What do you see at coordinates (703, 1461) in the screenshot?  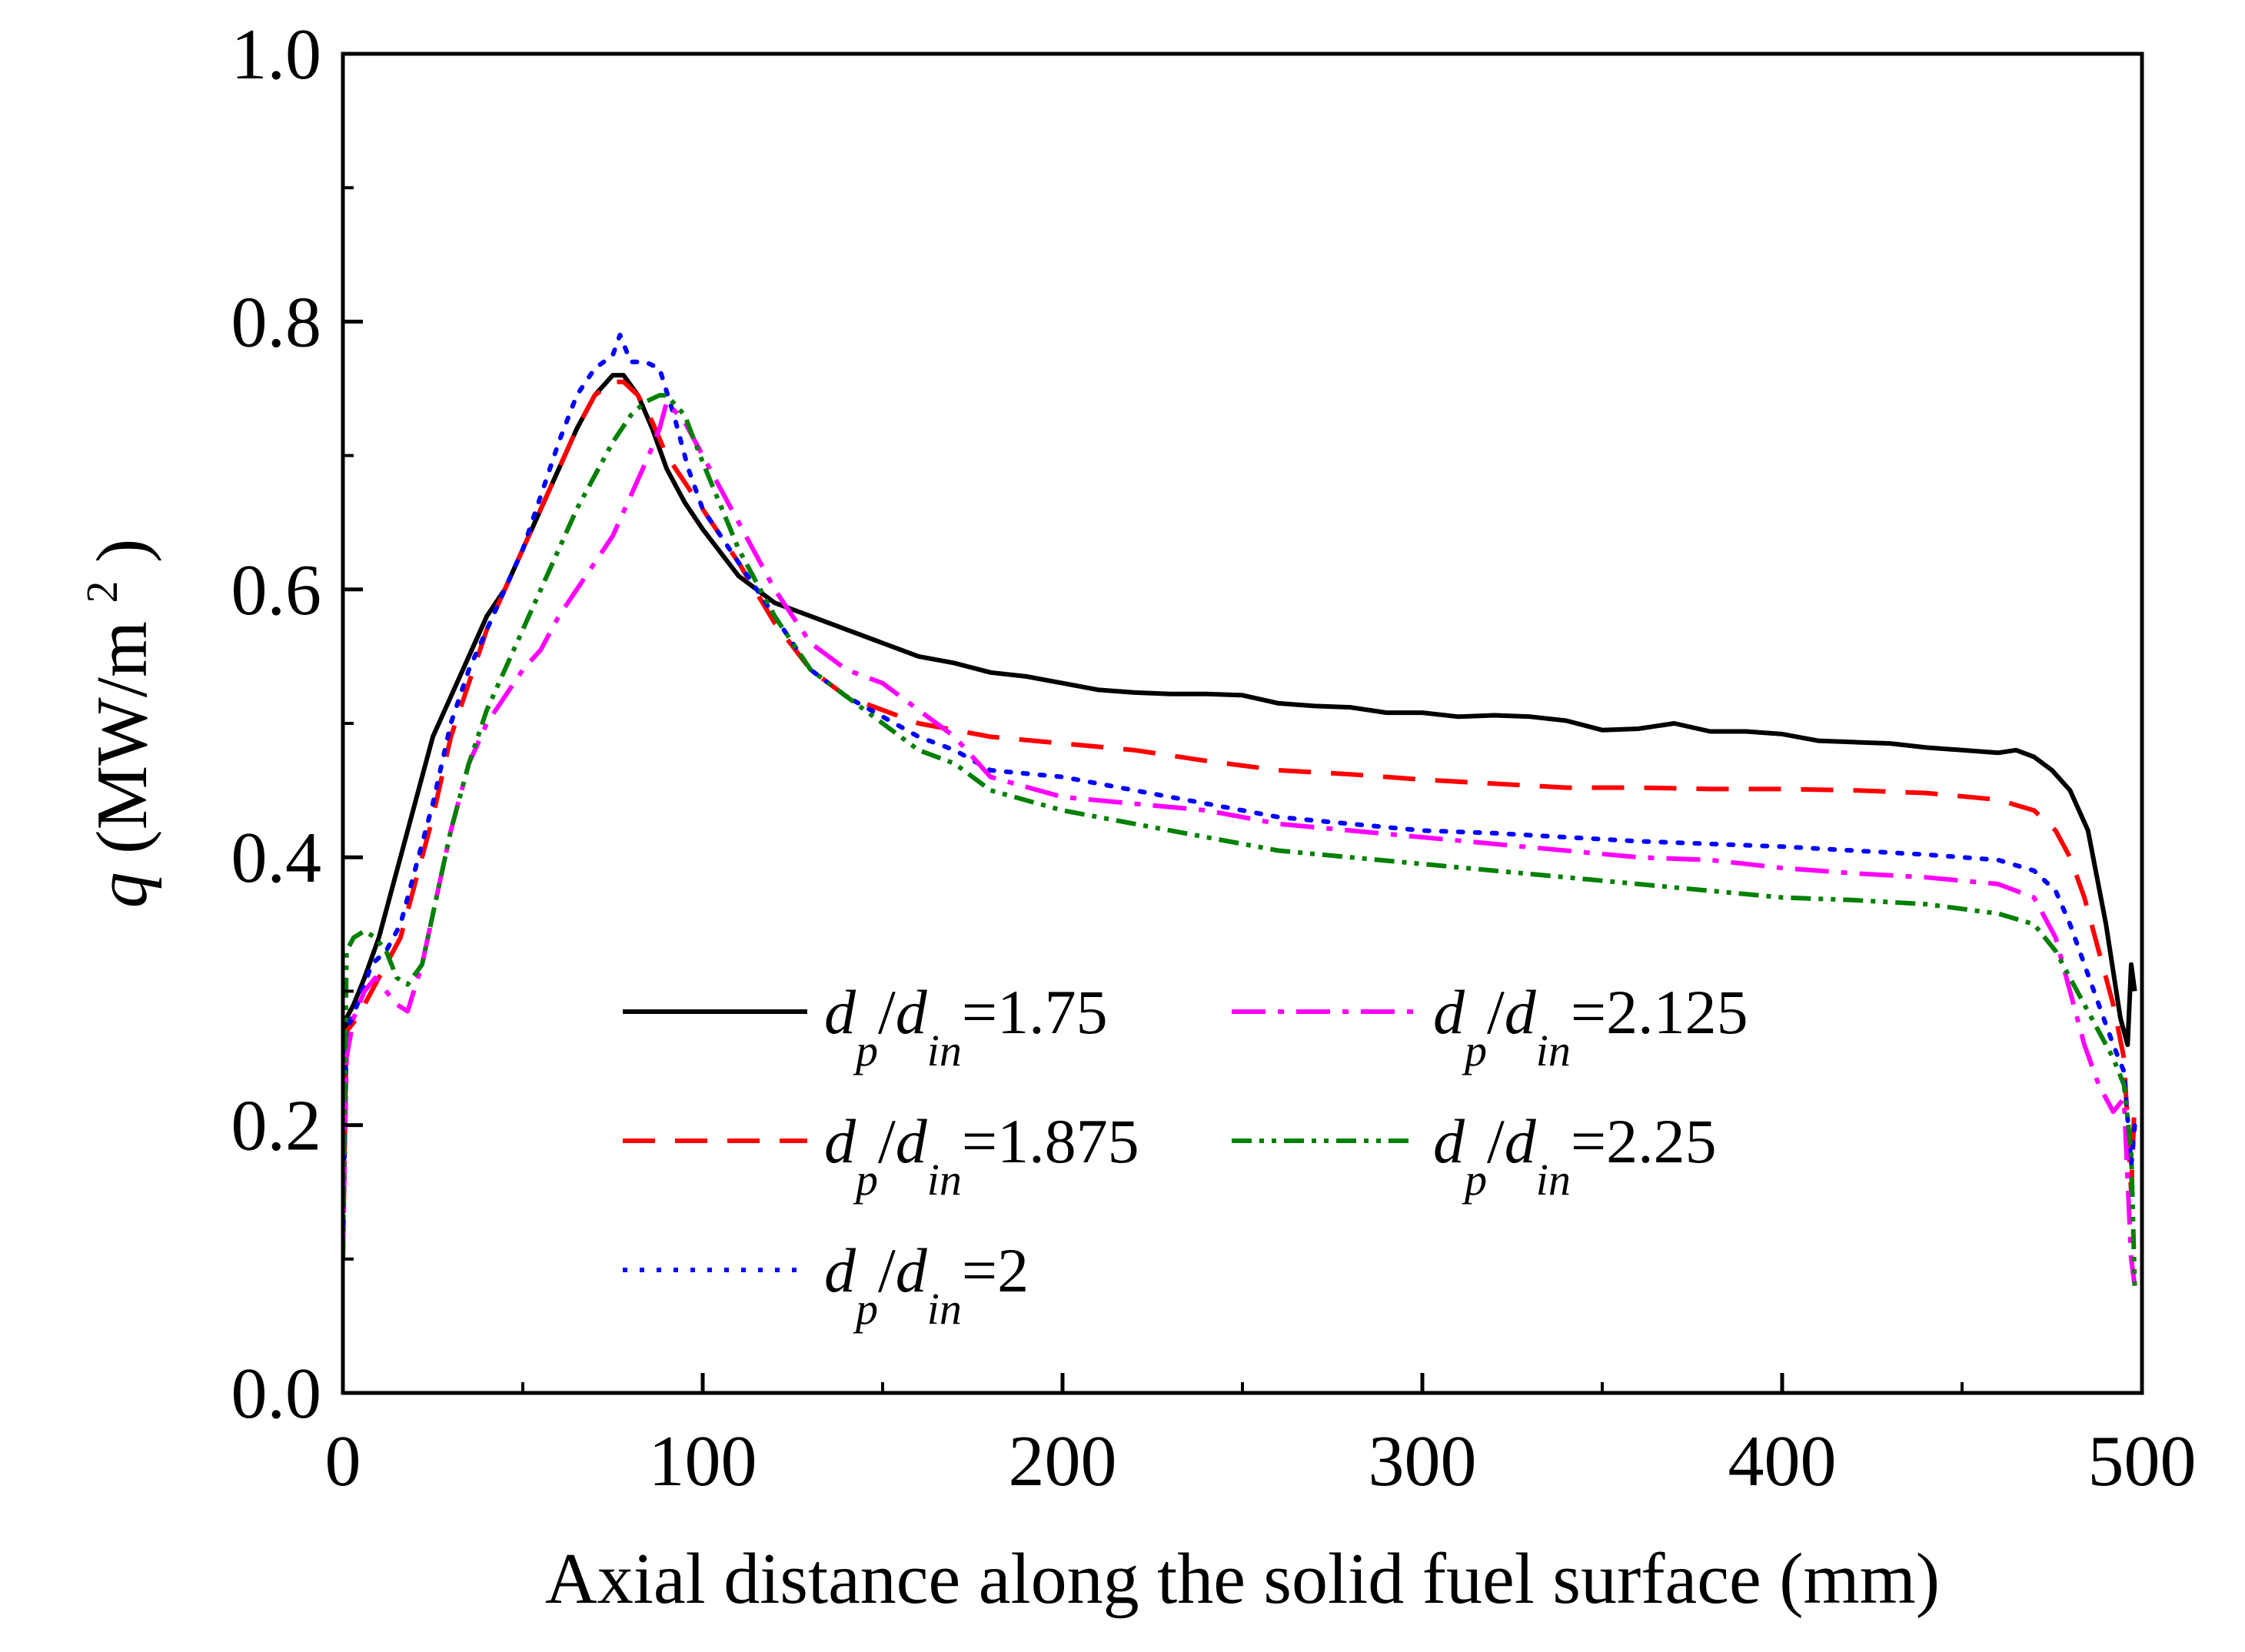 I see `x-tick-label: 100` at bounding box center [703, 1461].